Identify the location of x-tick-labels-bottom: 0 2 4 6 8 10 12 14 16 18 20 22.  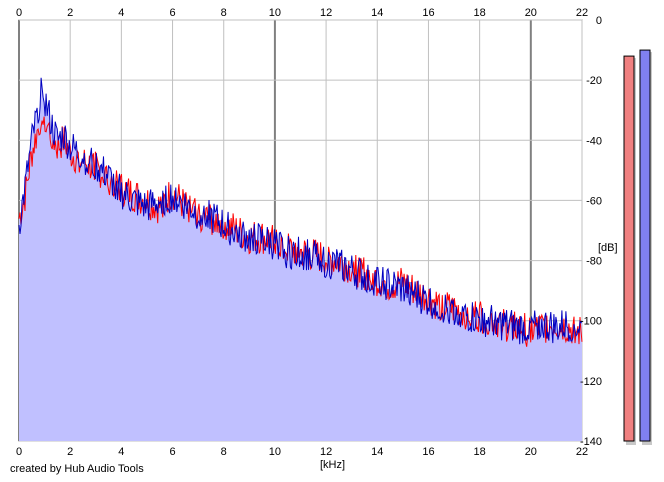
(302, 452).